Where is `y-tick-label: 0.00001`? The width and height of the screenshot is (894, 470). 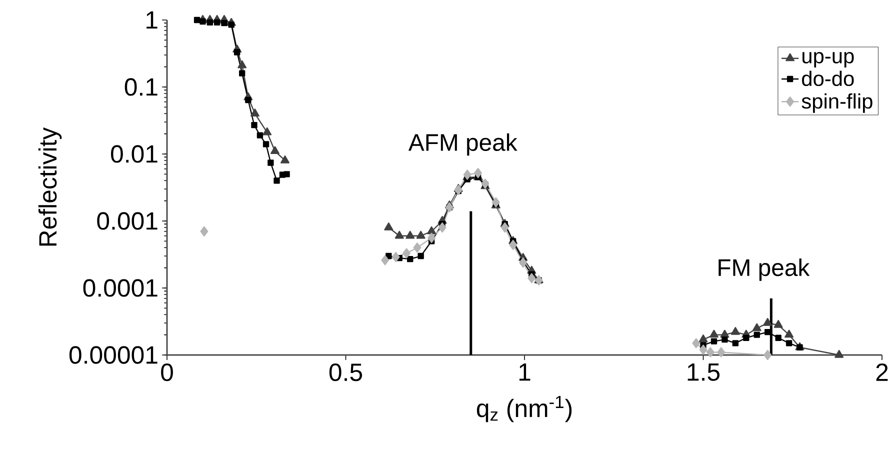 y-tick-label: 0.00001 is located at coordinates (113, 355).